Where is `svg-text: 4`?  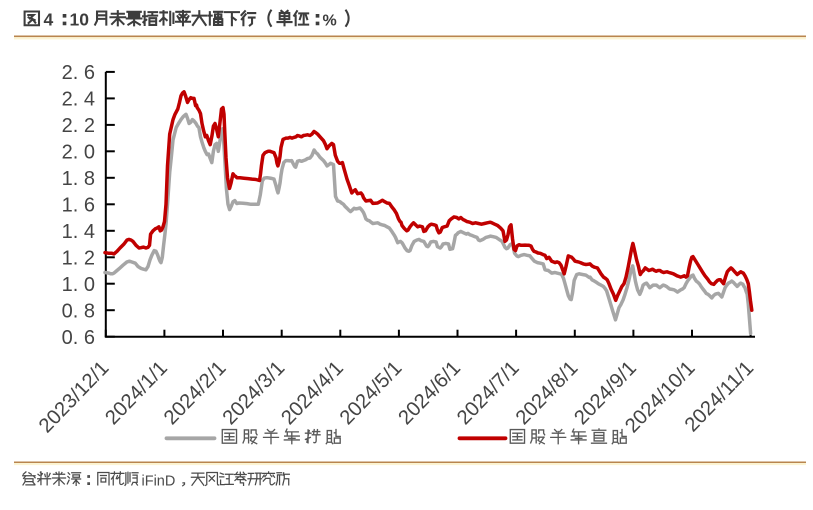
svg-text: 4 is located at coordinates (49, 19).